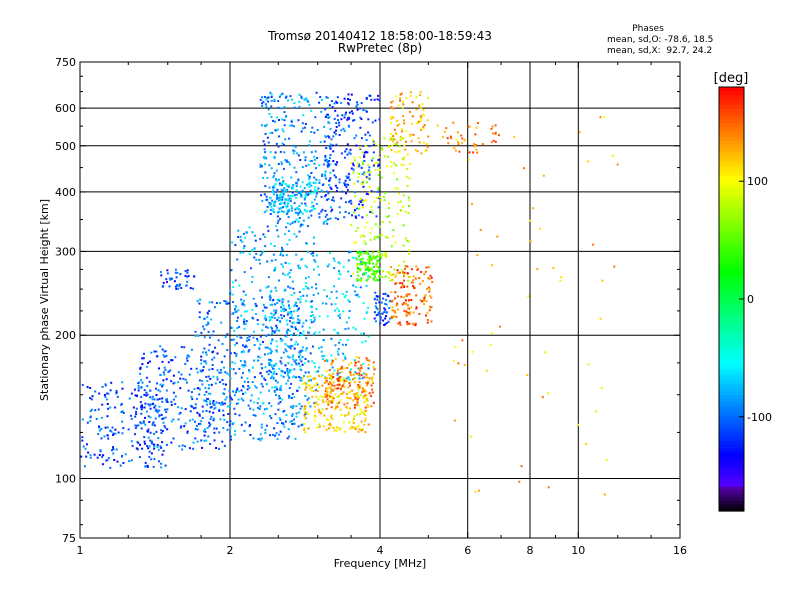  Describe the element at coordinates (44, 300) in the screenshot. I see `y-axis-label: Stationary phase Virtual Height [km]` at that location.